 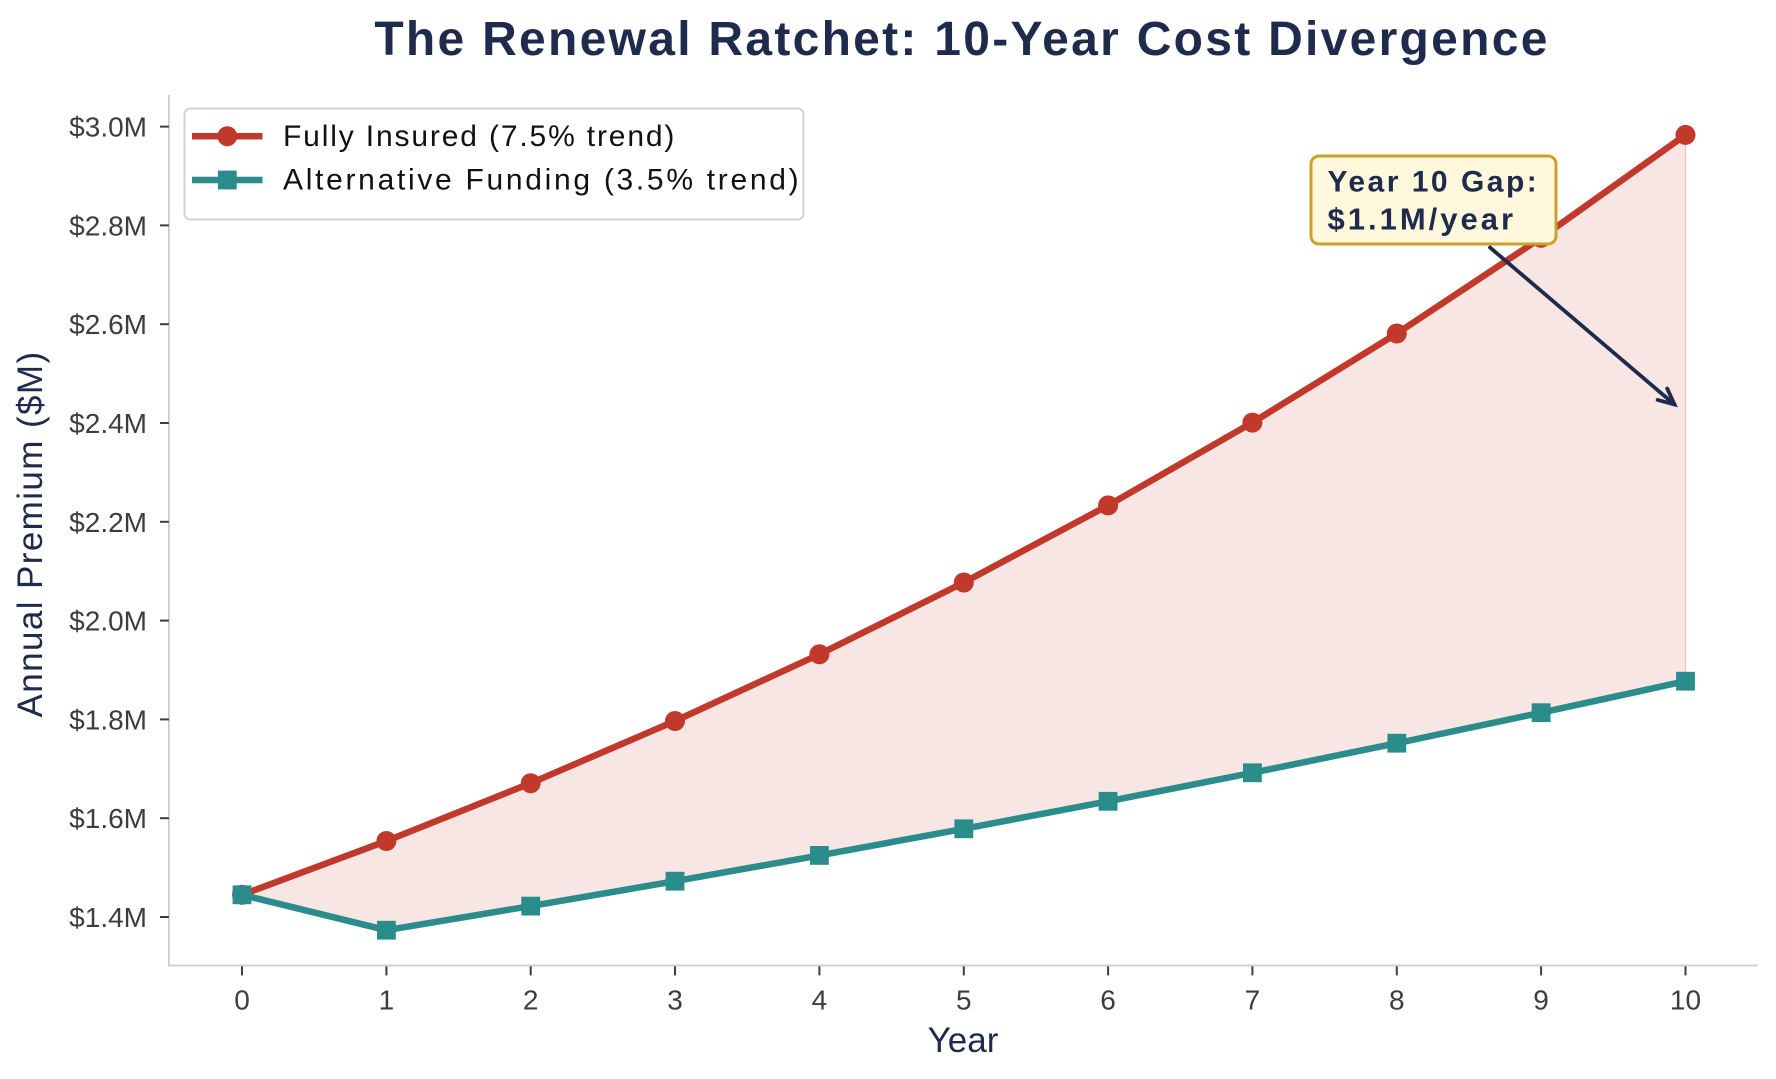 What do you see at coordinates (1422, 218) in the screenshot?
I see `svg-text: $1.1M/year` at bounding box center [1422, 218].